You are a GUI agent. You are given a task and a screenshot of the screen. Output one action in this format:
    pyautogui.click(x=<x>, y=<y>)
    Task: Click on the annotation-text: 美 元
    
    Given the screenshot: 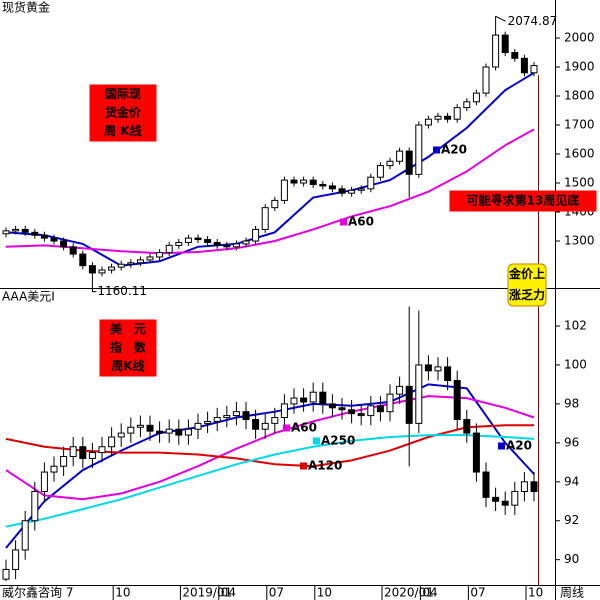 What is the action you would take?
    pyautogui.click(x=128, y=328)
    